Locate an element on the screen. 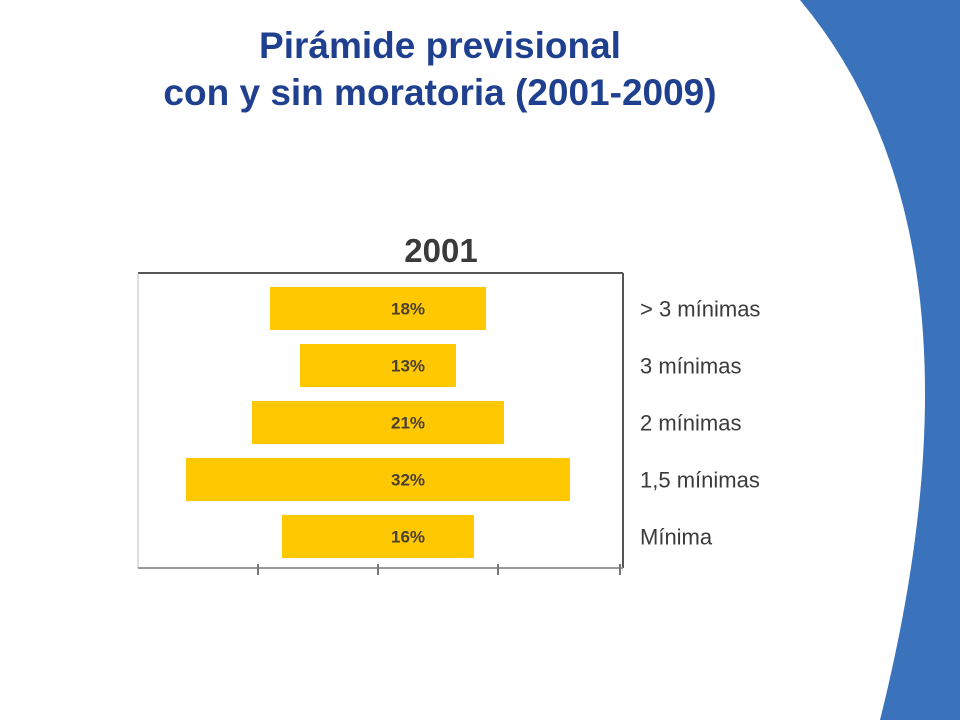 The width and height of the screenshot is (960, 720). category-label: Mínima is located at coordinates (676, 537).